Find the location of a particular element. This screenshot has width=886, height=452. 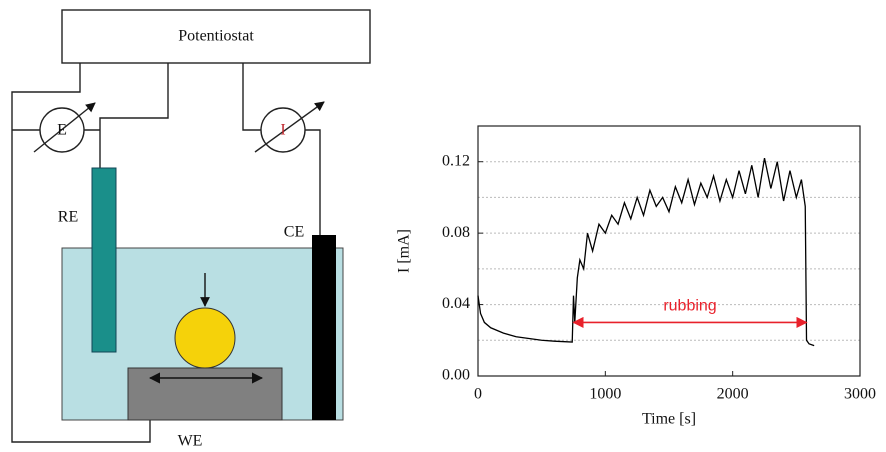

ammeter-label: I is located at coordinates (282, 130).